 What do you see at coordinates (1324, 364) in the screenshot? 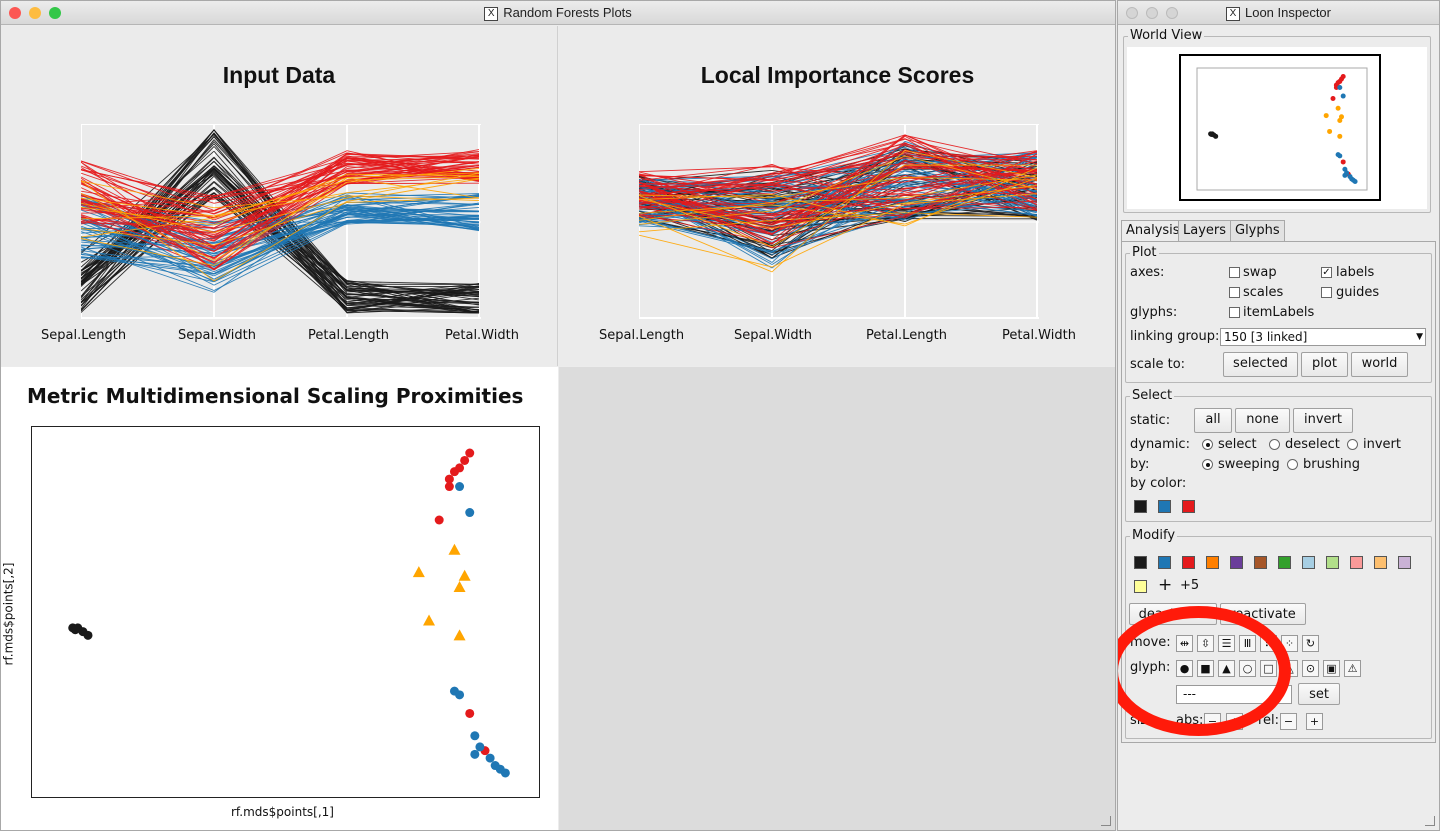
I see `scale-plot-button: plot` at bounding box center [1324, 364].